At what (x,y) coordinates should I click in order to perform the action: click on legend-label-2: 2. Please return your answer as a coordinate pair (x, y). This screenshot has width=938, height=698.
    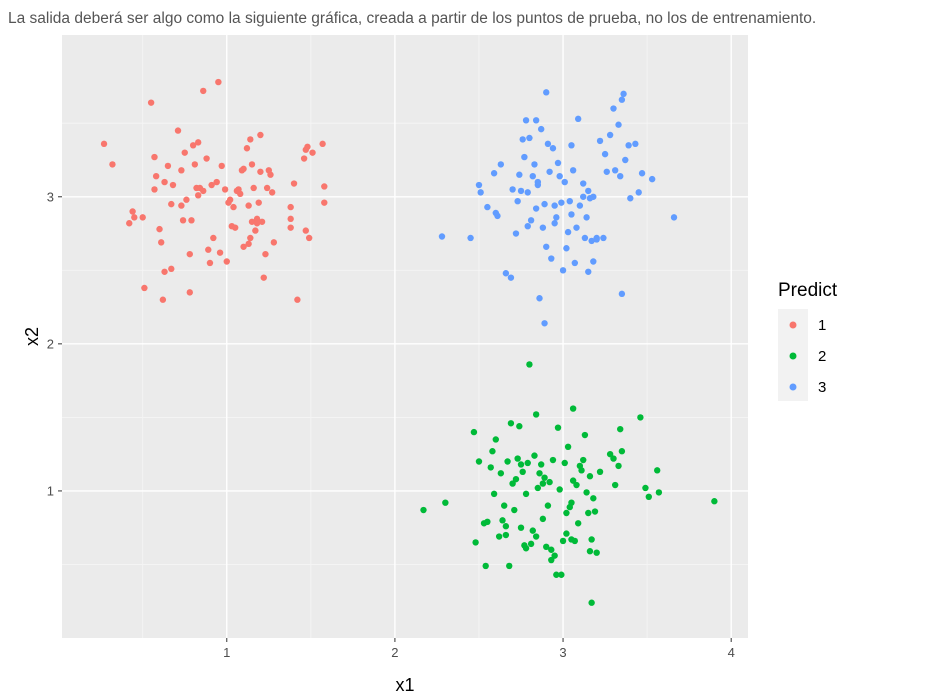
    Looking at the image, I should click on (822, 356).